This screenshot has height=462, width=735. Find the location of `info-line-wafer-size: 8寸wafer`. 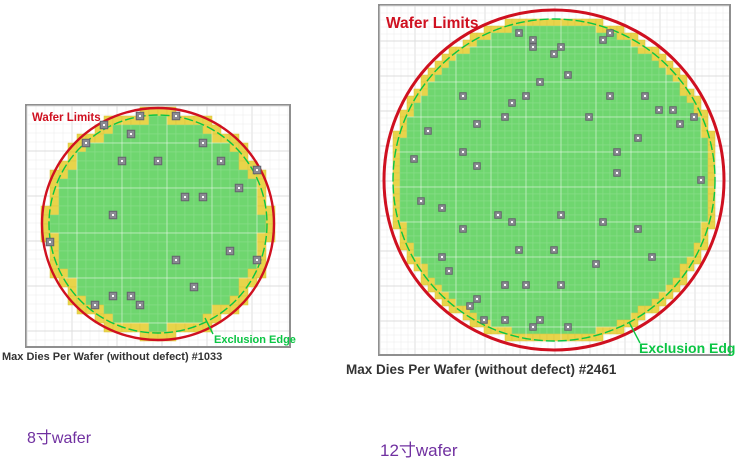

info-line-wafer-size: 8寸wafer is located at coordinates (59, 438).